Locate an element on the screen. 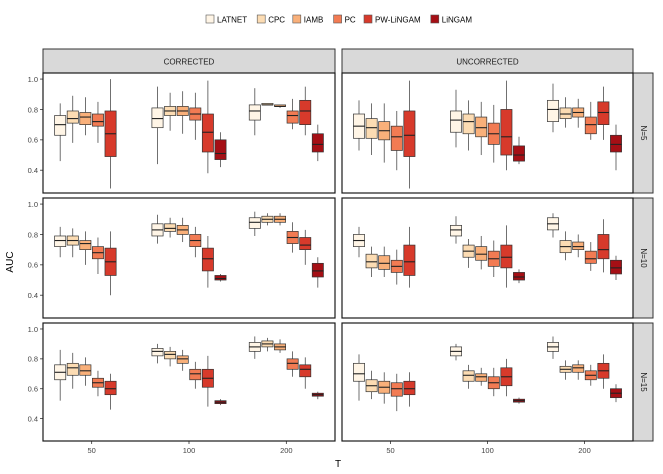  x-tick-label: 100 is located at coordinates (487, 450).